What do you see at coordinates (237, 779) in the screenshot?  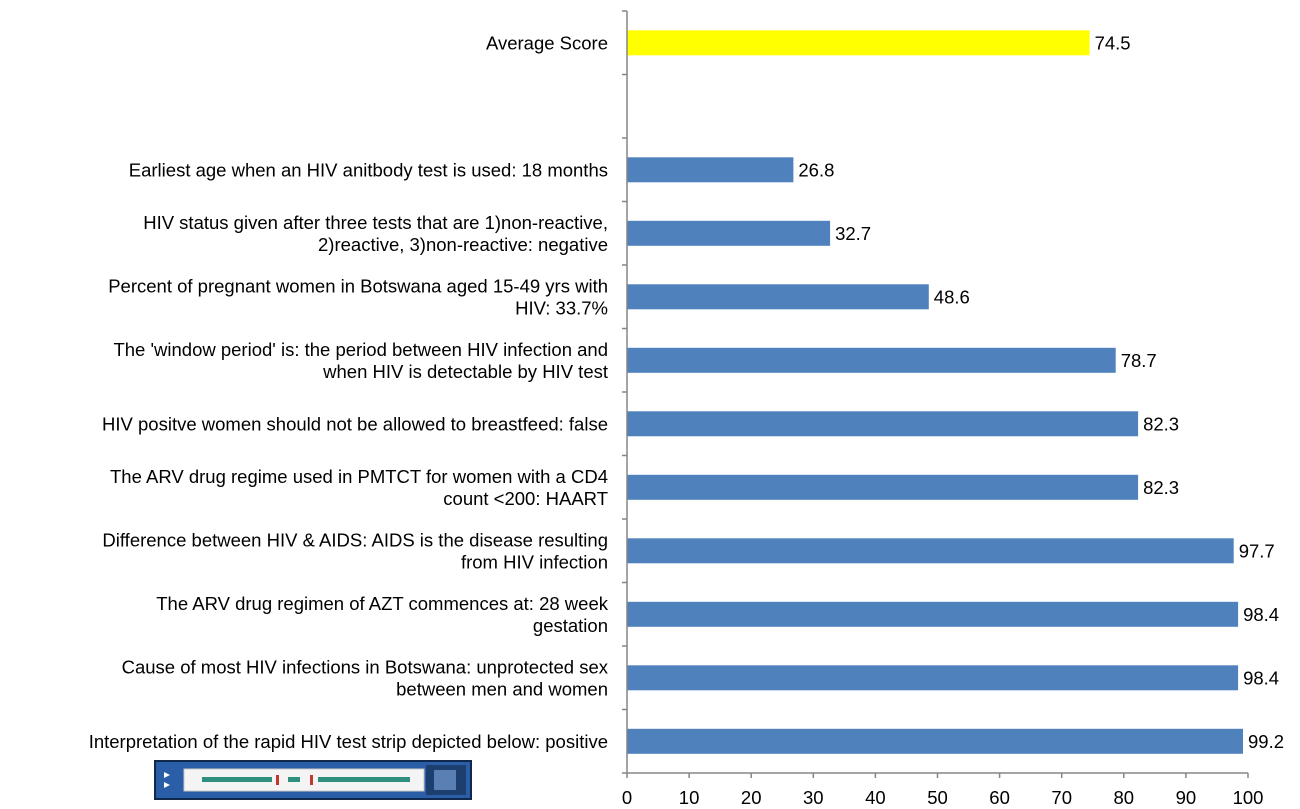 I see `sample-pad` at bounding box center [237, 779].